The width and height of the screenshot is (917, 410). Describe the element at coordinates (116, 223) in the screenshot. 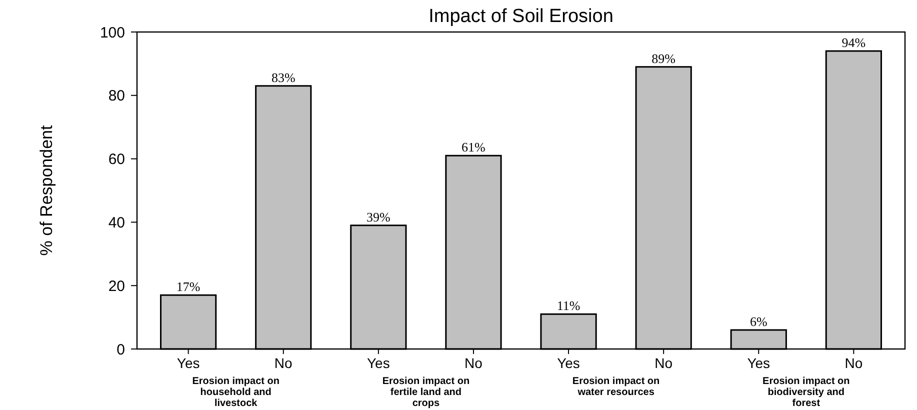

I see `y-tick-label: 40` at that location.